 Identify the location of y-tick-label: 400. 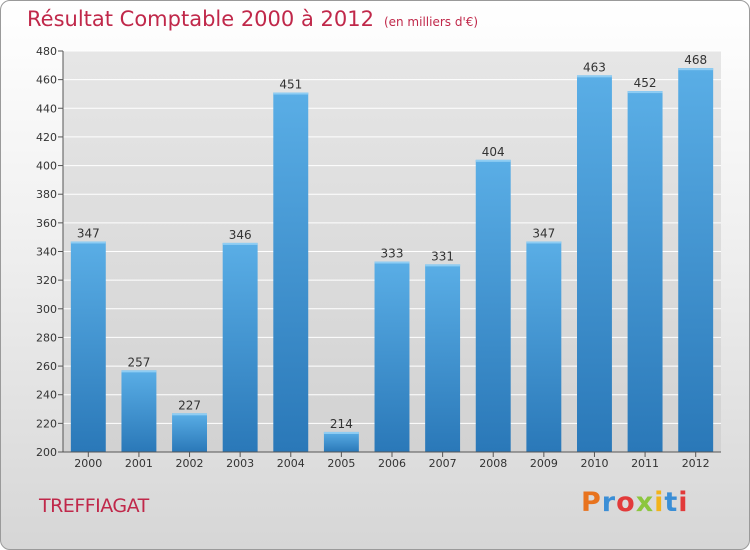
(46, 166).